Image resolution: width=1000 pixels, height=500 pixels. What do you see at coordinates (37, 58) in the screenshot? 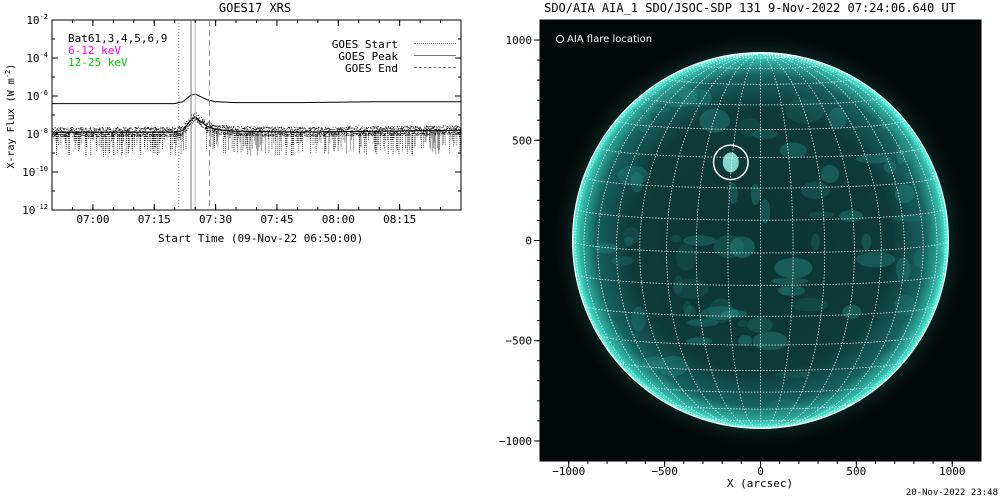
I see `goes-y-tick-label: 10⁻⁴` at bounding box center [37, 58].